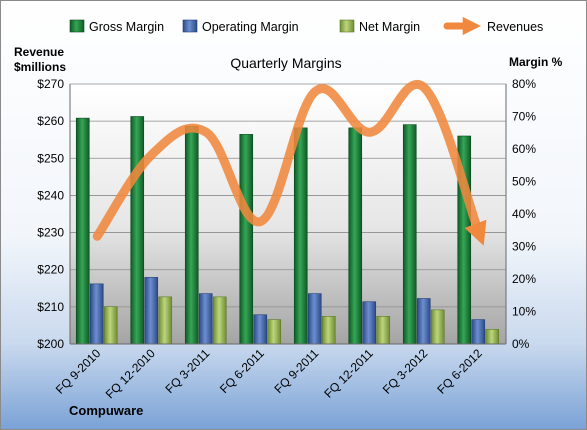 The width and height of the screenshot is (587, 430). I want to click on legend-revenues: Revenues, so click(493, 26).